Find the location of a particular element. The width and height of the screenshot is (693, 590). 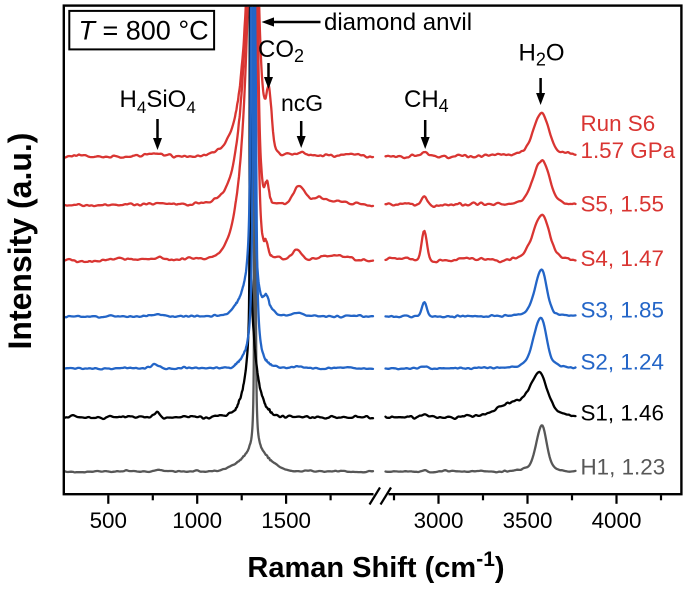

svg-text: Intensity (a.u.) is located at coordinates (20, 241).